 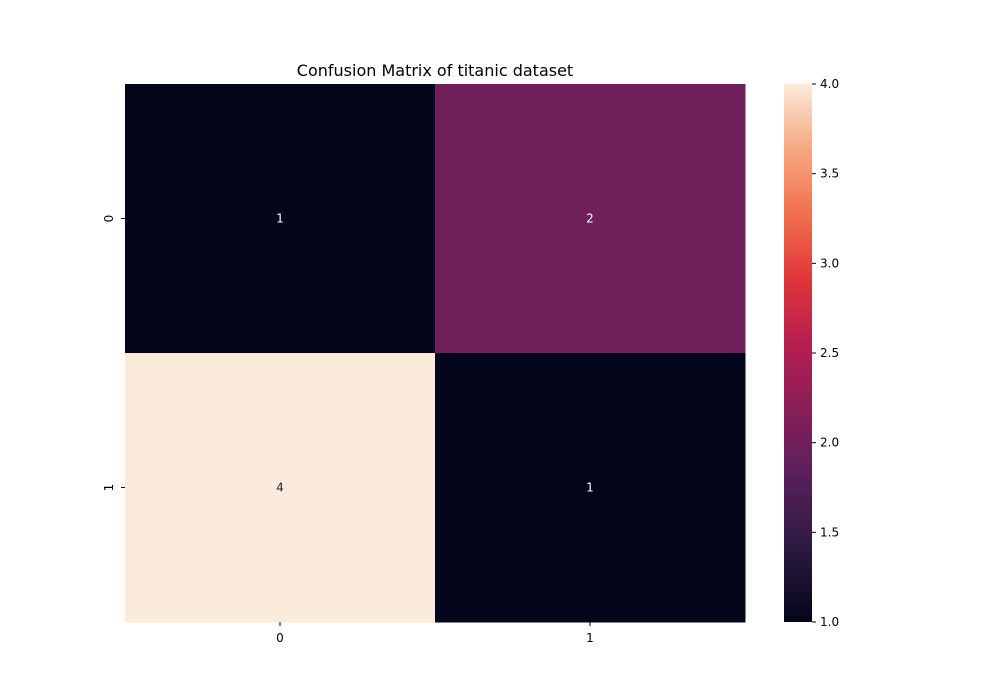 What do you see at coordinates (280, 638) in the screenshot?
I see `x-tick-label: 0` at bounding box center [280, 638].